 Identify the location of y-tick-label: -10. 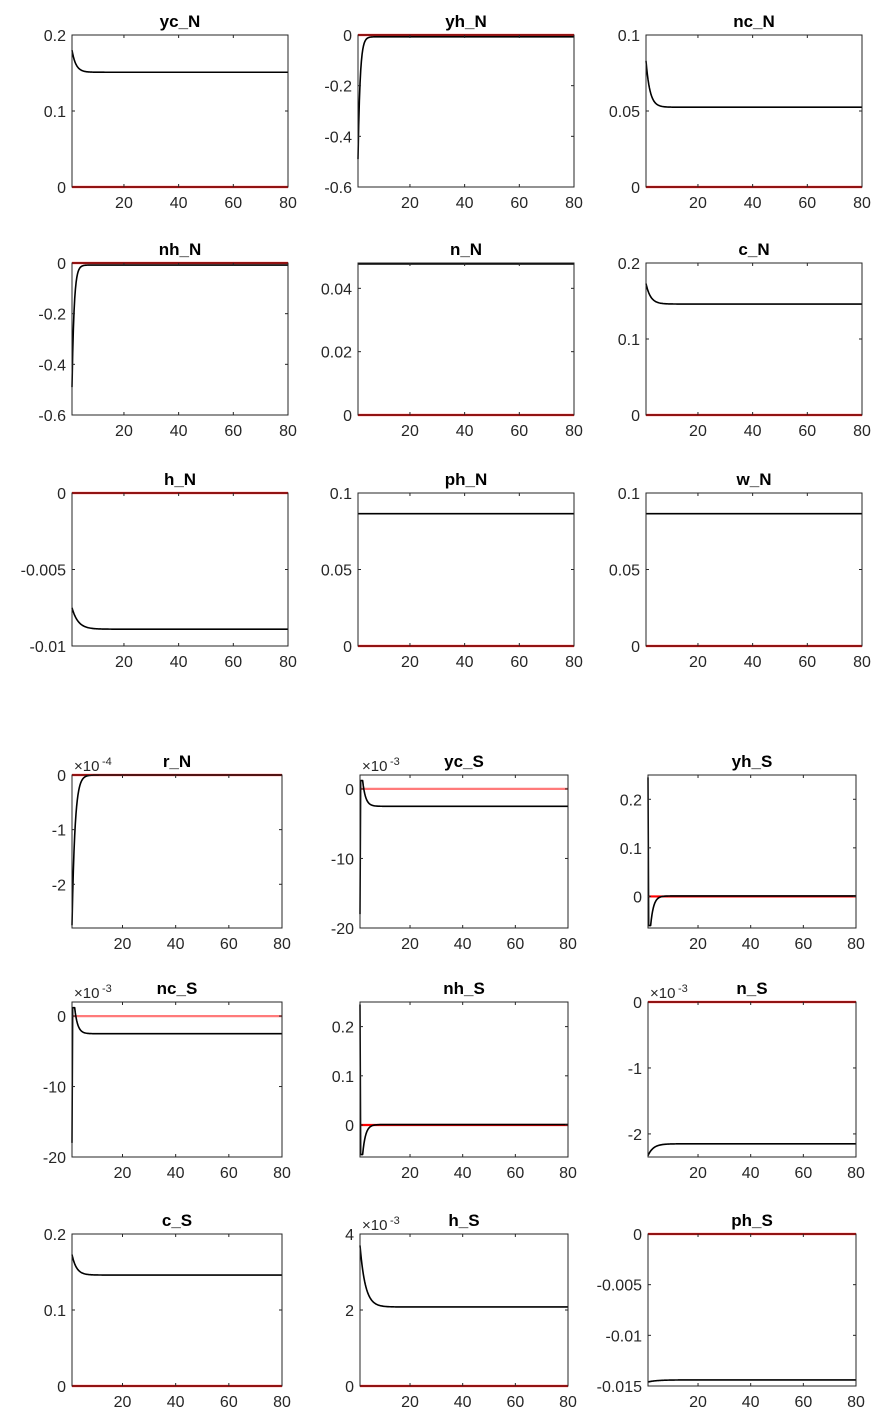
(342, 859).